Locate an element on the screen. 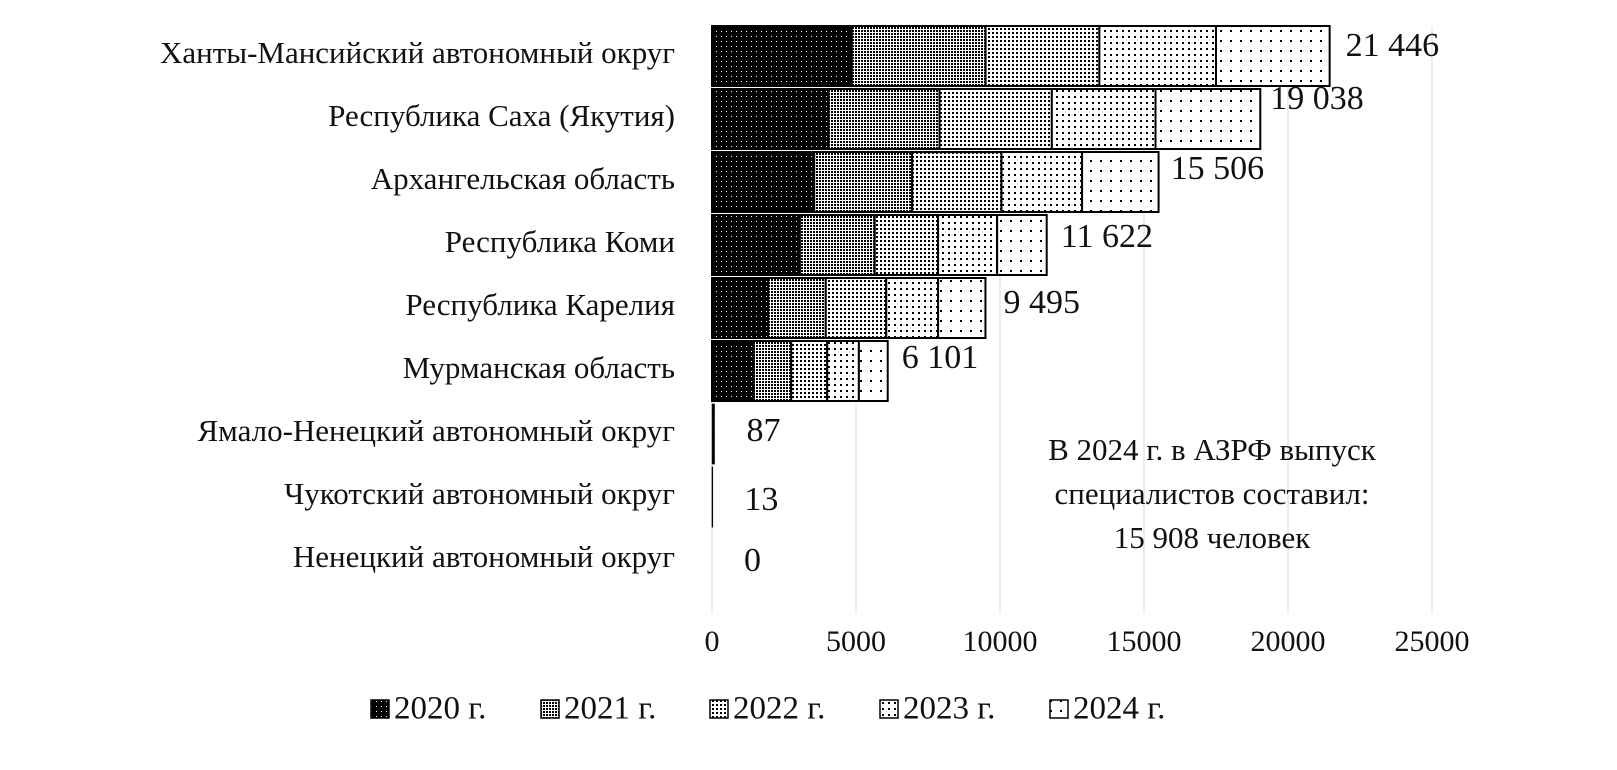  legend: 2020 г. 2021 г. 2022 г. 2023 г. 2024 г. is located at coordinates (767, 709).